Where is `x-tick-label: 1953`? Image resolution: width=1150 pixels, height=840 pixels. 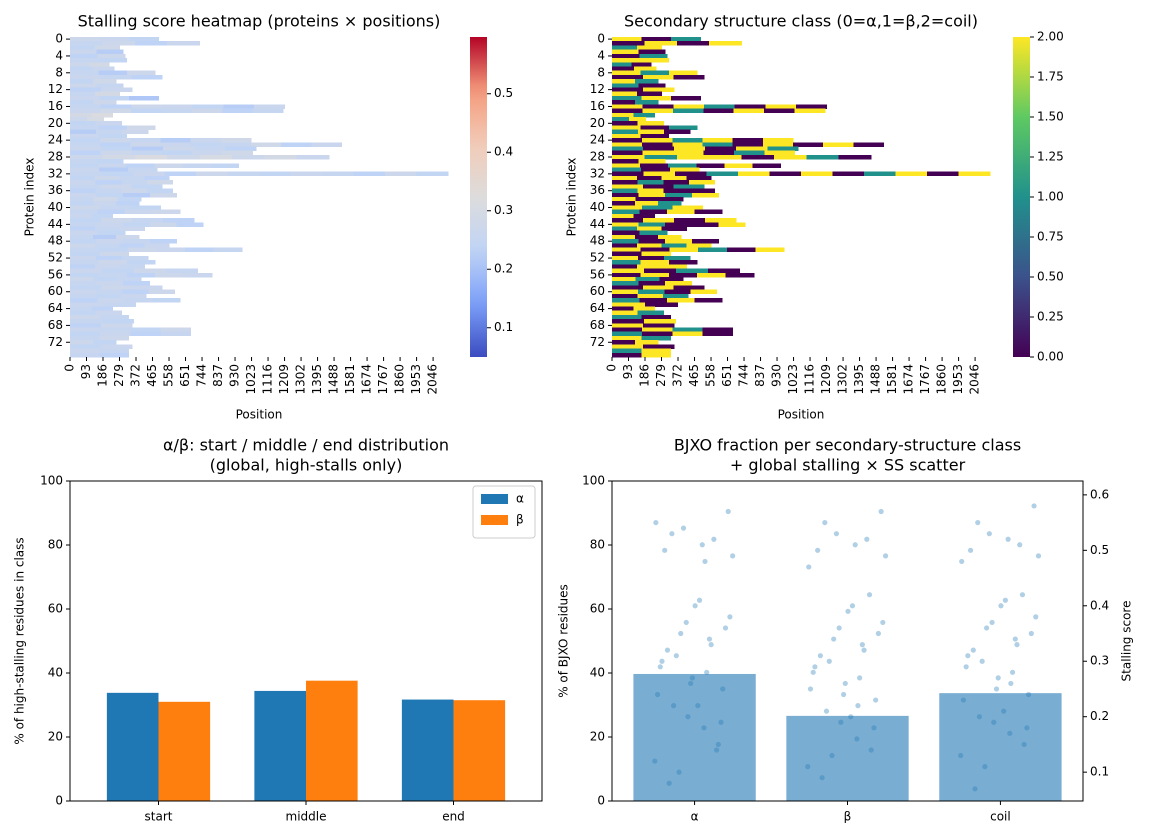
x-tick-label: 1953 is located at coordinates (958, 379).